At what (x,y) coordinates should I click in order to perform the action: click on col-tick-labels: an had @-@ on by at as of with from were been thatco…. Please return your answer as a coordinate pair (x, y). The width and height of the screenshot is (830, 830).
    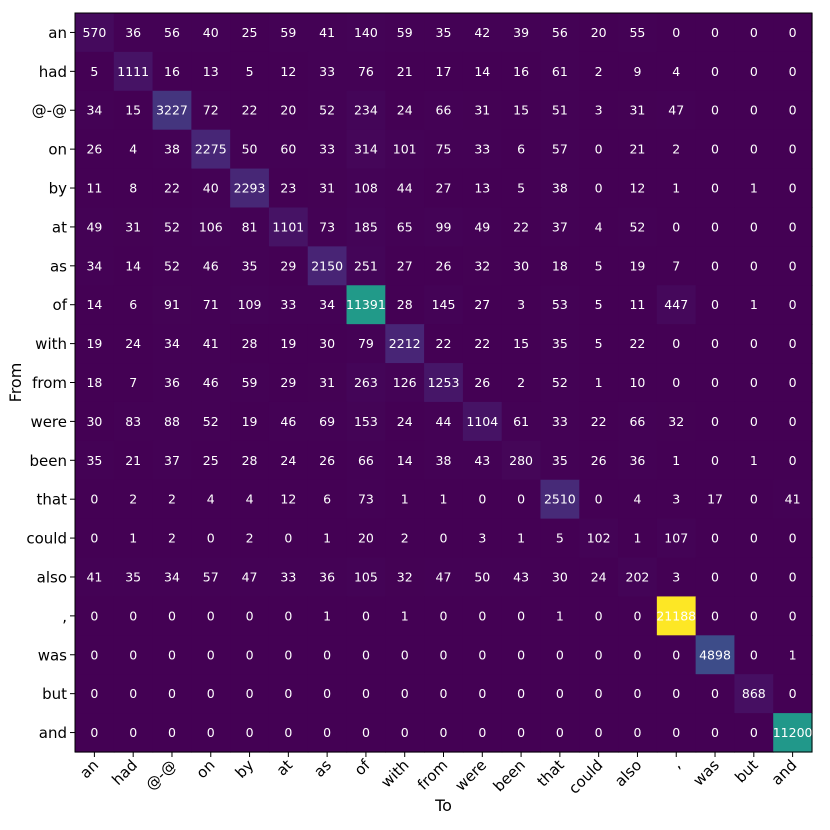
    Looking at the image, I should click on (438, 775).